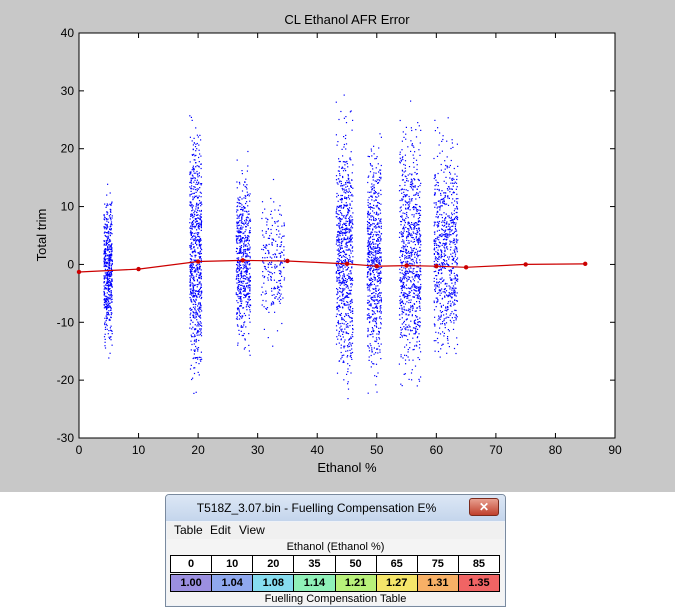  I want to click on table-header-row: 0 10 20 35 50 65 75 85, so click(335, 564).